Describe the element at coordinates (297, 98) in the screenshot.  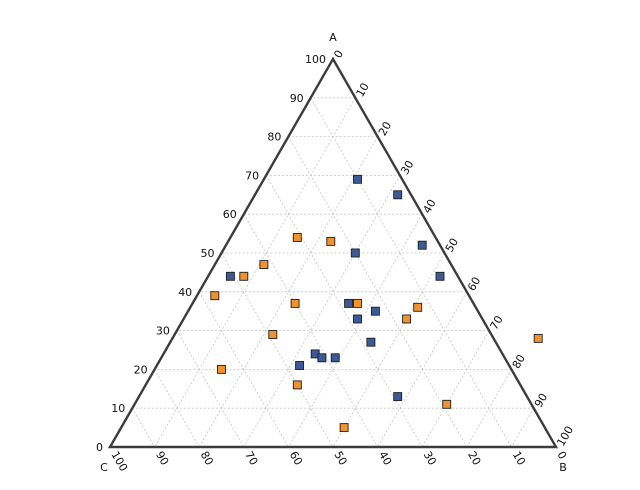
I see `tick-label-a: 90` at that location.